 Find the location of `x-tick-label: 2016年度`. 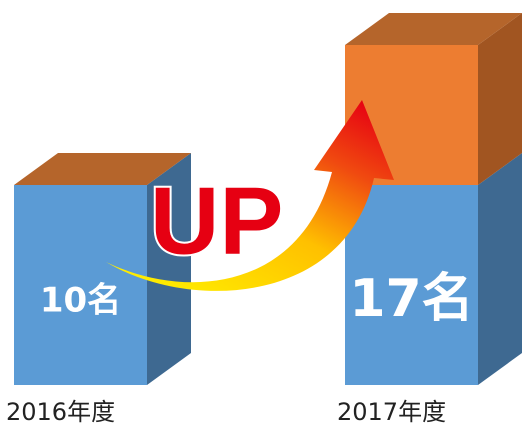

x-tick-label: 2016年度 is located at coordinates (60, 412).